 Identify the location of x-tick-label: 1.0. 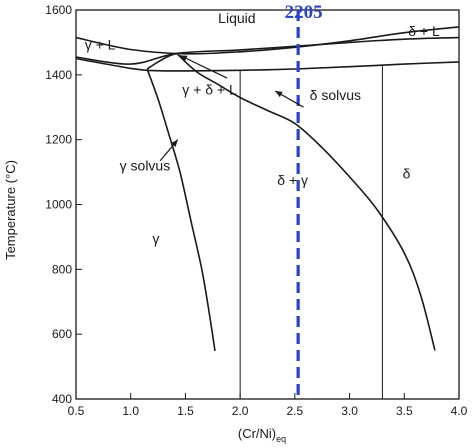
(130, 411).